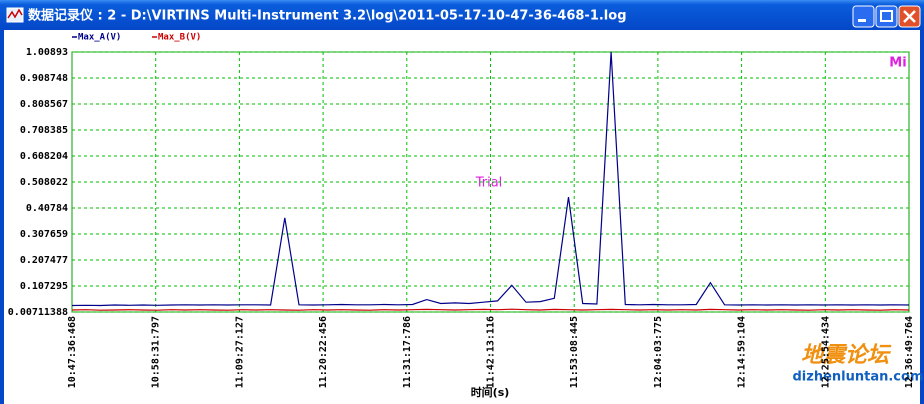 The height and width of the screenshot is (404, 924). I want to click on title-bar, so click(462, 15).